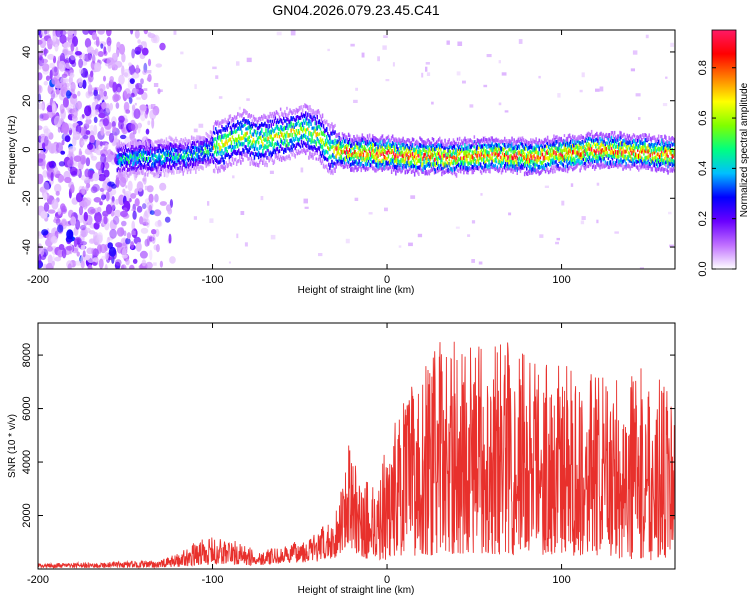 The image size is (750, 600). What do you see at coordinates (27, 149) in the screenshot?
I see `y-tick-label: 0` at bounding box center [27, 149].